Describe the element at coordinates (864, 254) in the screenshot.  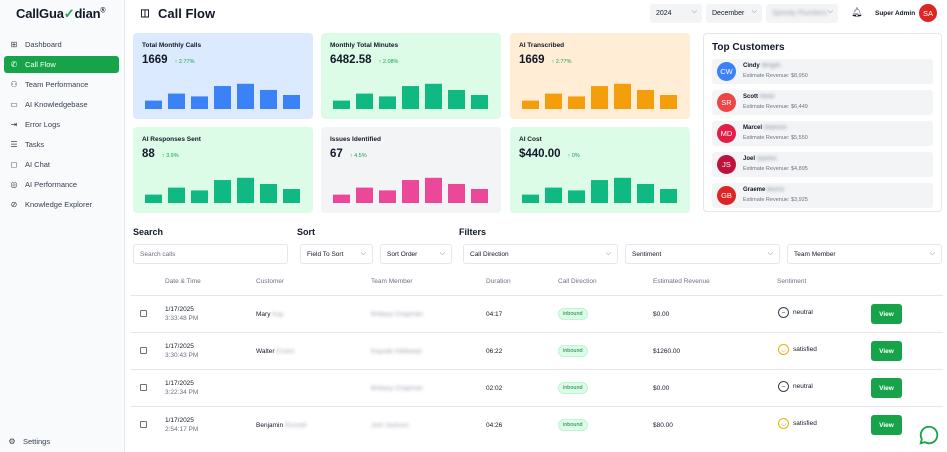
I see `team-member-filter: Team Member ⌵` at that location.